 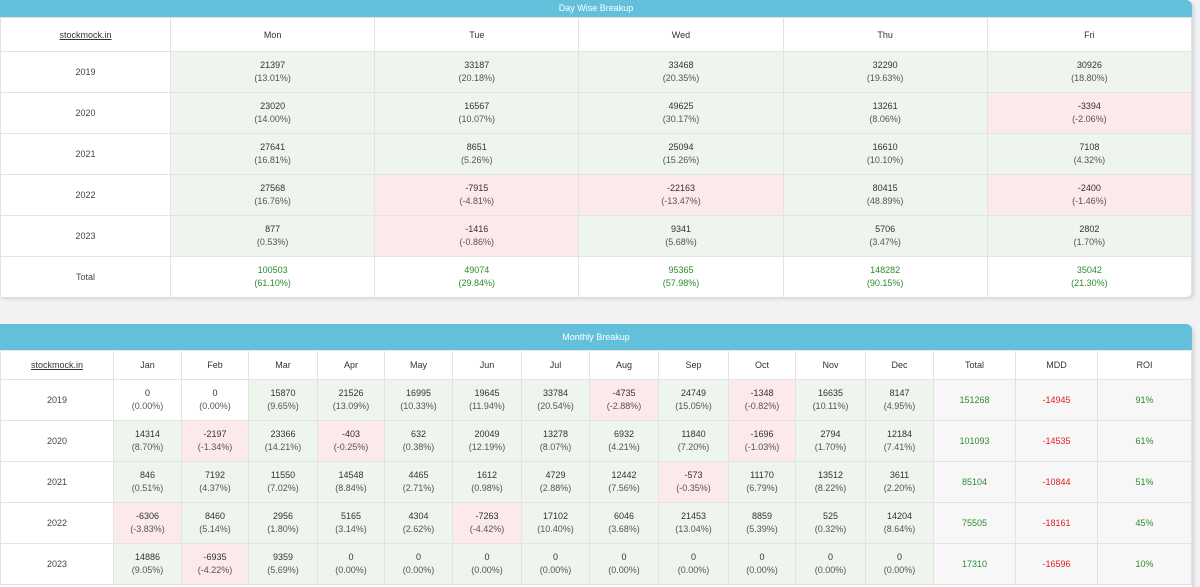 What do you see at coordinates (680, 229) in the screenshot?
I see `cell-value: 9341` at bounding box center [680, 229].